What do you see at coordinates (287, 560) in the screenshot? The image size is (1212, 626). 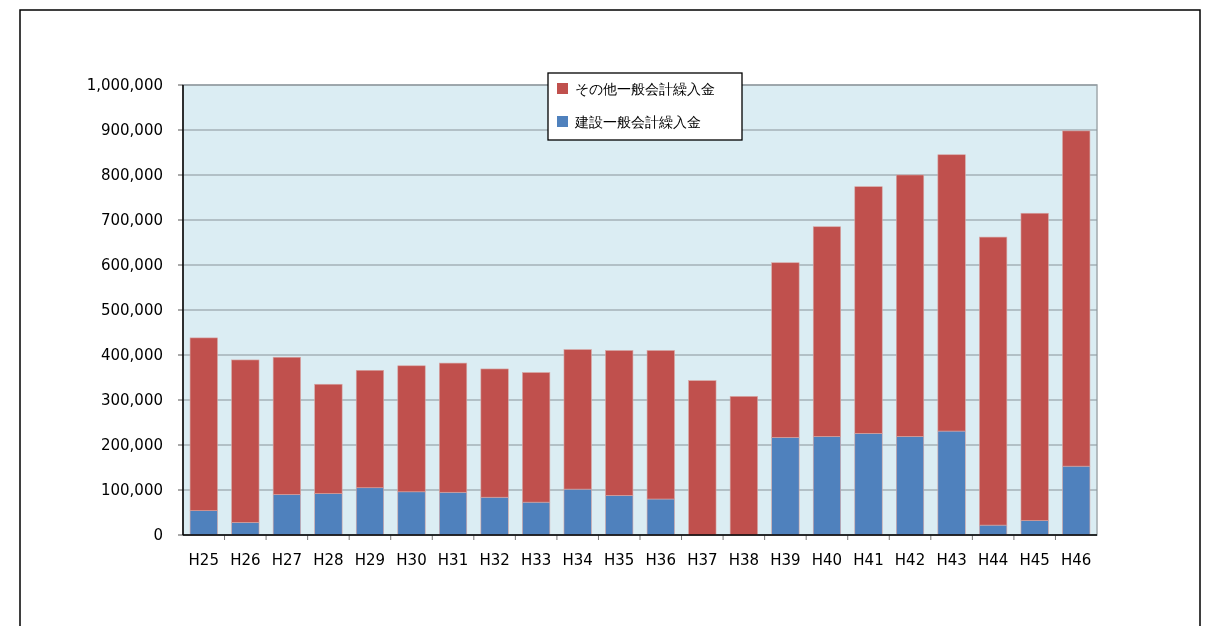 I see `x-tick-label: H27` at bounding box center [287, 560].